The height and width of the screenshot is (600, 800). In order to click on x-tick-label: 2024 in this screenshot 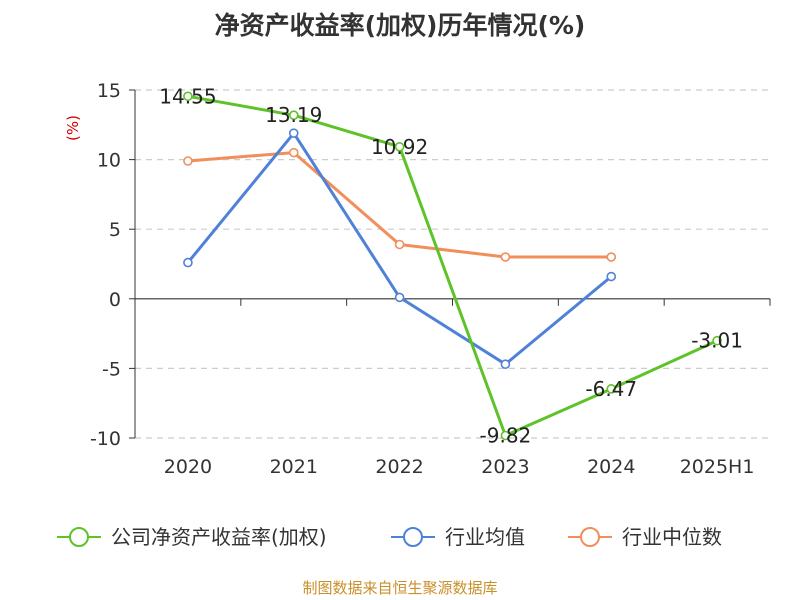, I will do `click(611, 467)`.